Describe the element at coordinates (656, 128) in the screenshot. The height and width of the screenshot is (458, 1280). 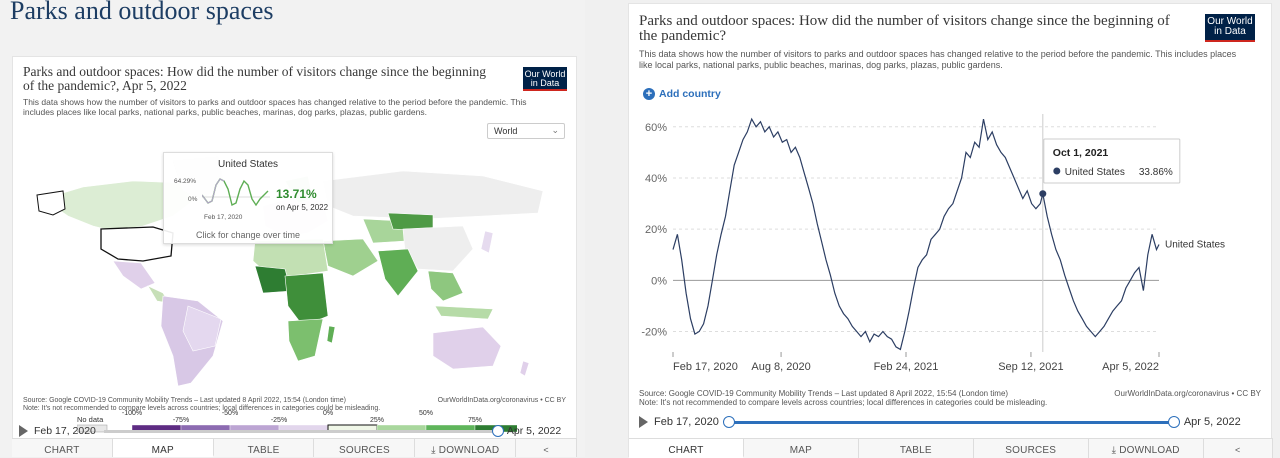
I see `y-tick-label: 60%` at that location.